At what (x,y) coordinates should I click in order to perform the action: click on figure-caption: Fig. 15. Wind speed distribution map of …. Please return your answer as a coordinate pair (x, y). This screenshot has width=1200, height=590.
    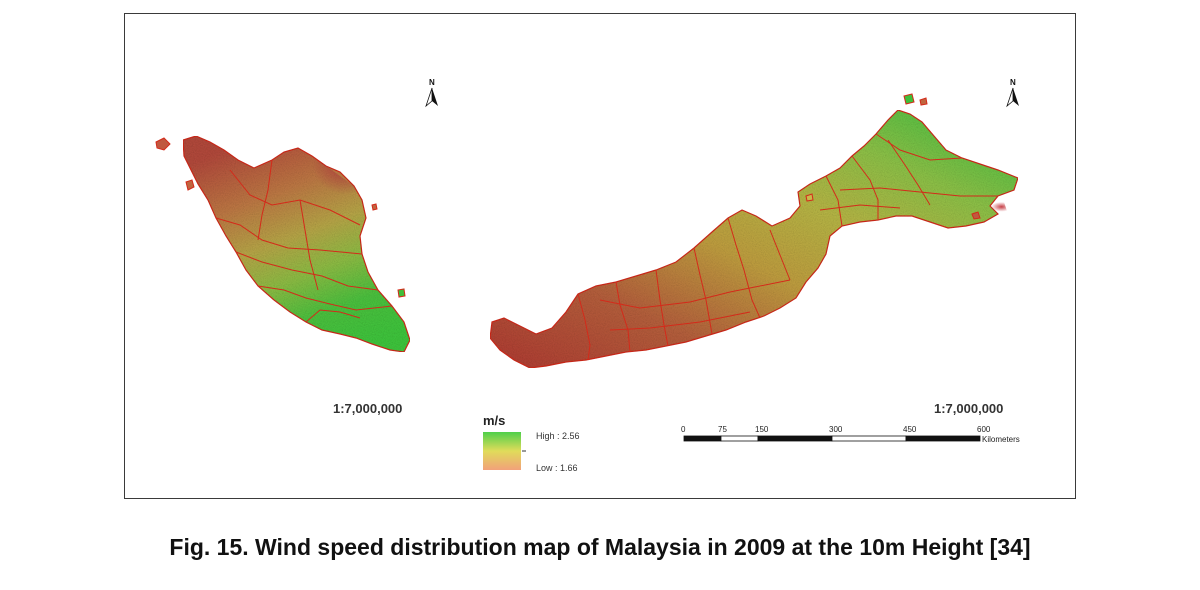
    Looking at the image, I should click on (600, 547).